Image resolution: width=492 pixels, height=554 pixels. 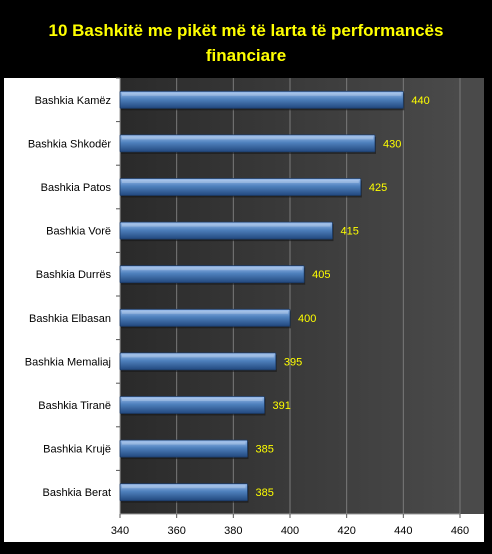 I want to click on x-tick-label: 340, so click(x=120, y=531).